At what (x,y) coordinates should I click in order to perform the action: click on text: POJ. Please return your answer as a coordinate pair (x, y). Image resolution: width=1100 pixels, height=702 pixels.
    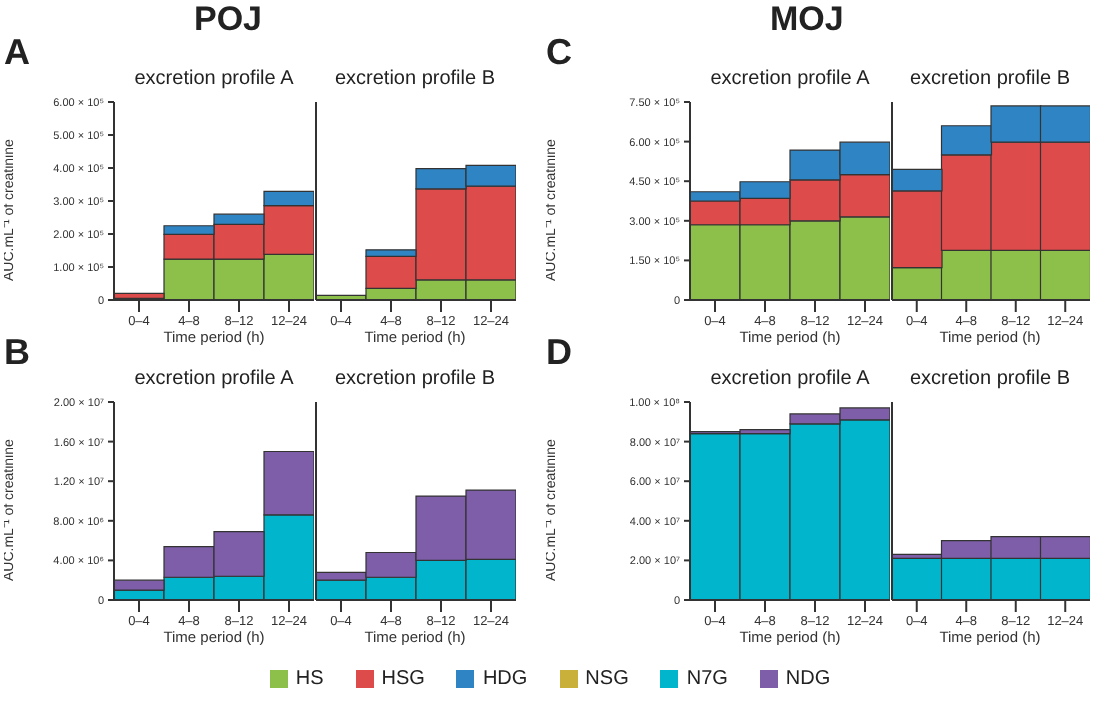
    Looking at the image, I should click on (228, 20).